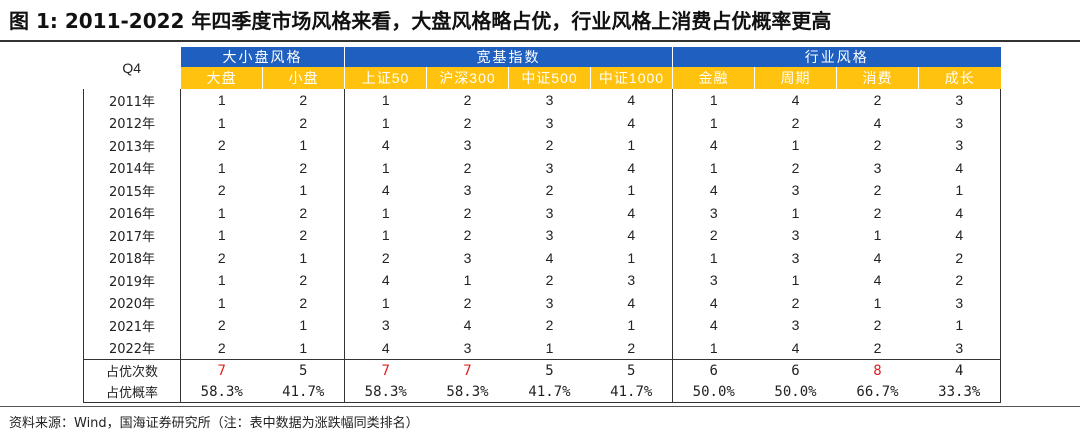 The width and height of the screenshot is (1080, 440). Describe the element at coordinates (877, 78) in the screenshot. I see `column-header: 消费` at that location.